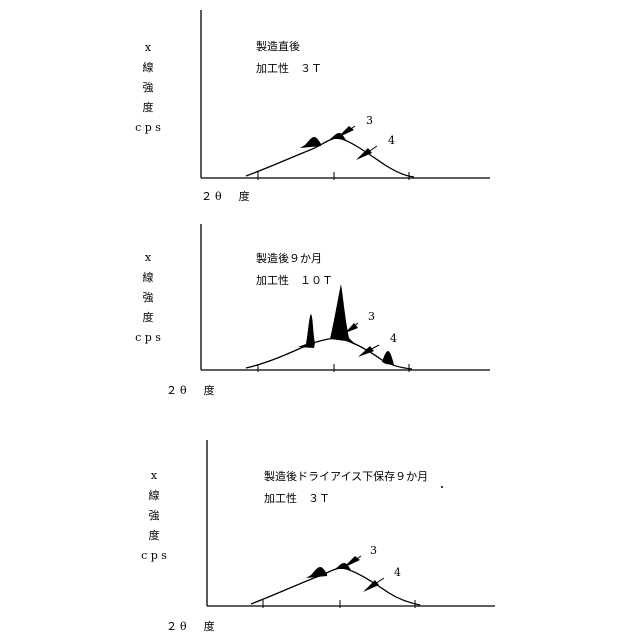  What do you see at coordinates (346, 477) in the screenshot?
I see `condition-label: 製造後ドライアイス下保存９か月` at bounding box center [346, 477].